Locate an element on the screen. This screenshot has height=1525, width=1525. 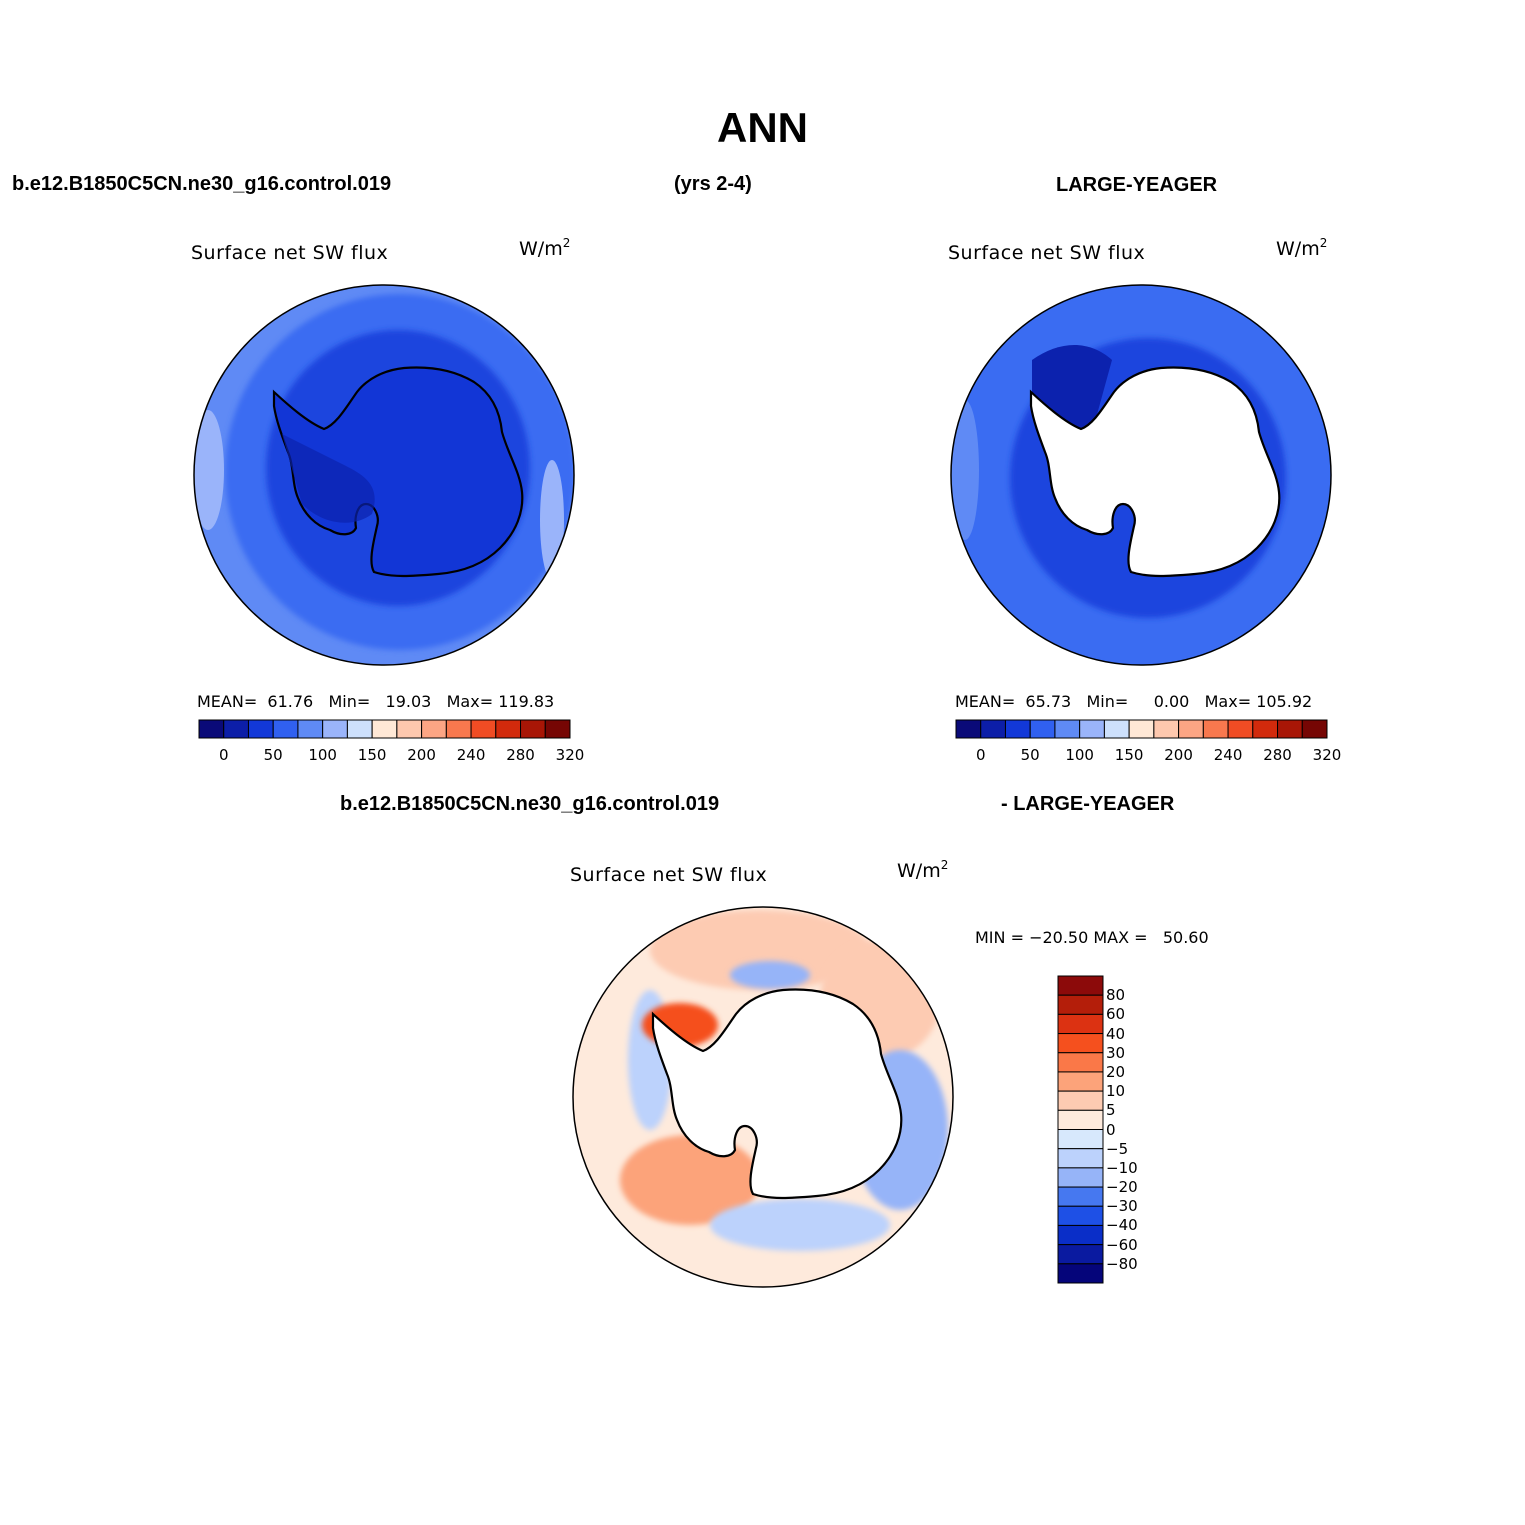
colorbar-tick-label: 10 is located at coordinates (1116, 1091).